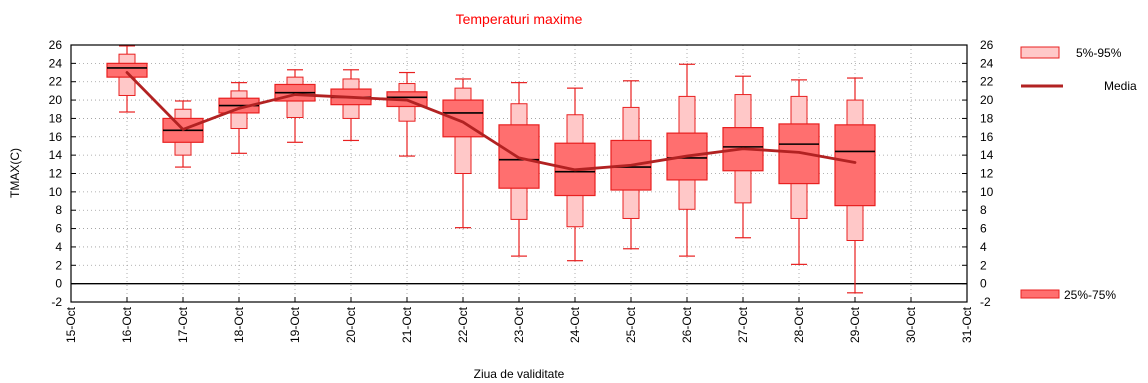 Image resolution: width=1148 pixels, height=383 pixels. What do you see at coordinates (295, 324) in the screenshot?
I see `x-tick-label: 19-Oct` at bounding box center [295, 324].